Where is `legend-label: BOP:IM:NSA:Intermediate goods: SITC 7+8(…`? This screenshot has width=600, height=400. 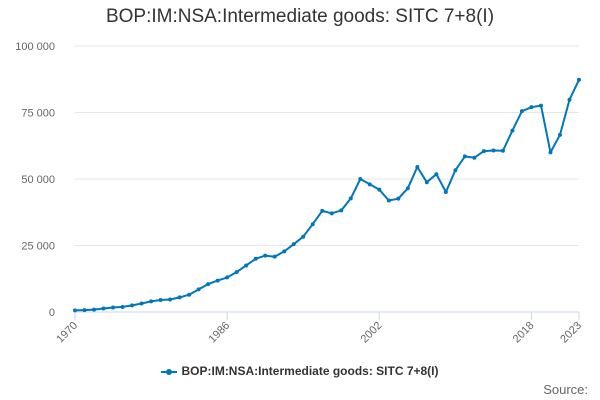
legend-label: BOP:IM:NSA:Intermediate goods: SITC 7+8(… is located at coordinates (310, 371).